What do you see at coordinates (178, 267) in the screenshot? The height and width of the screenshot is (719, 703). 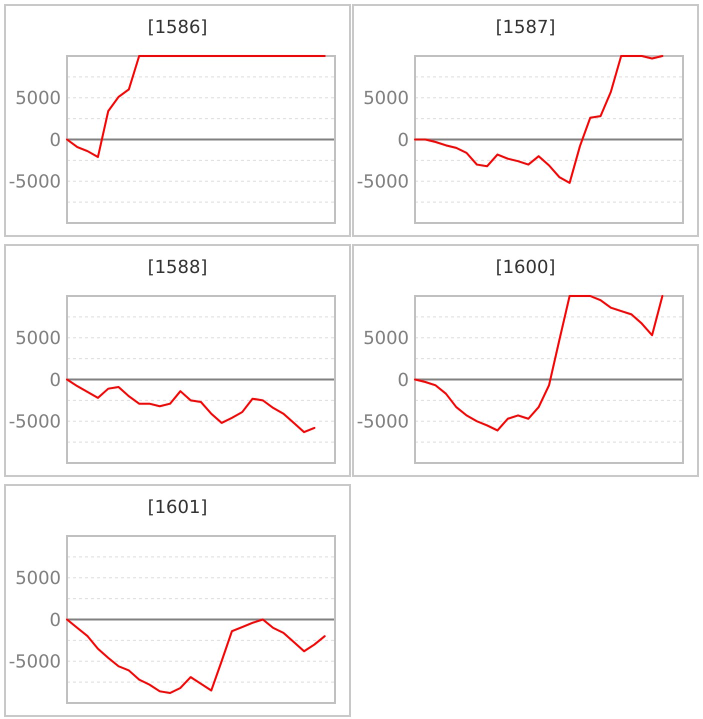 I see `chart-title: [1588]` at bounding box center [178, 267].